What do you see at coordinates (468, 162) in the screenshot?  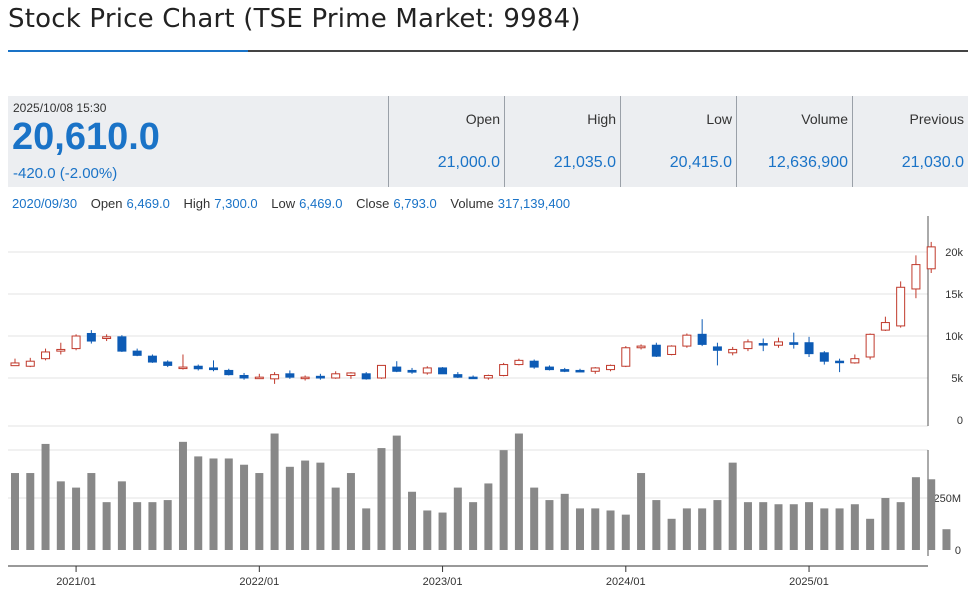 I see `stat-value: 21,000.0` at bounding box center [468, 162].